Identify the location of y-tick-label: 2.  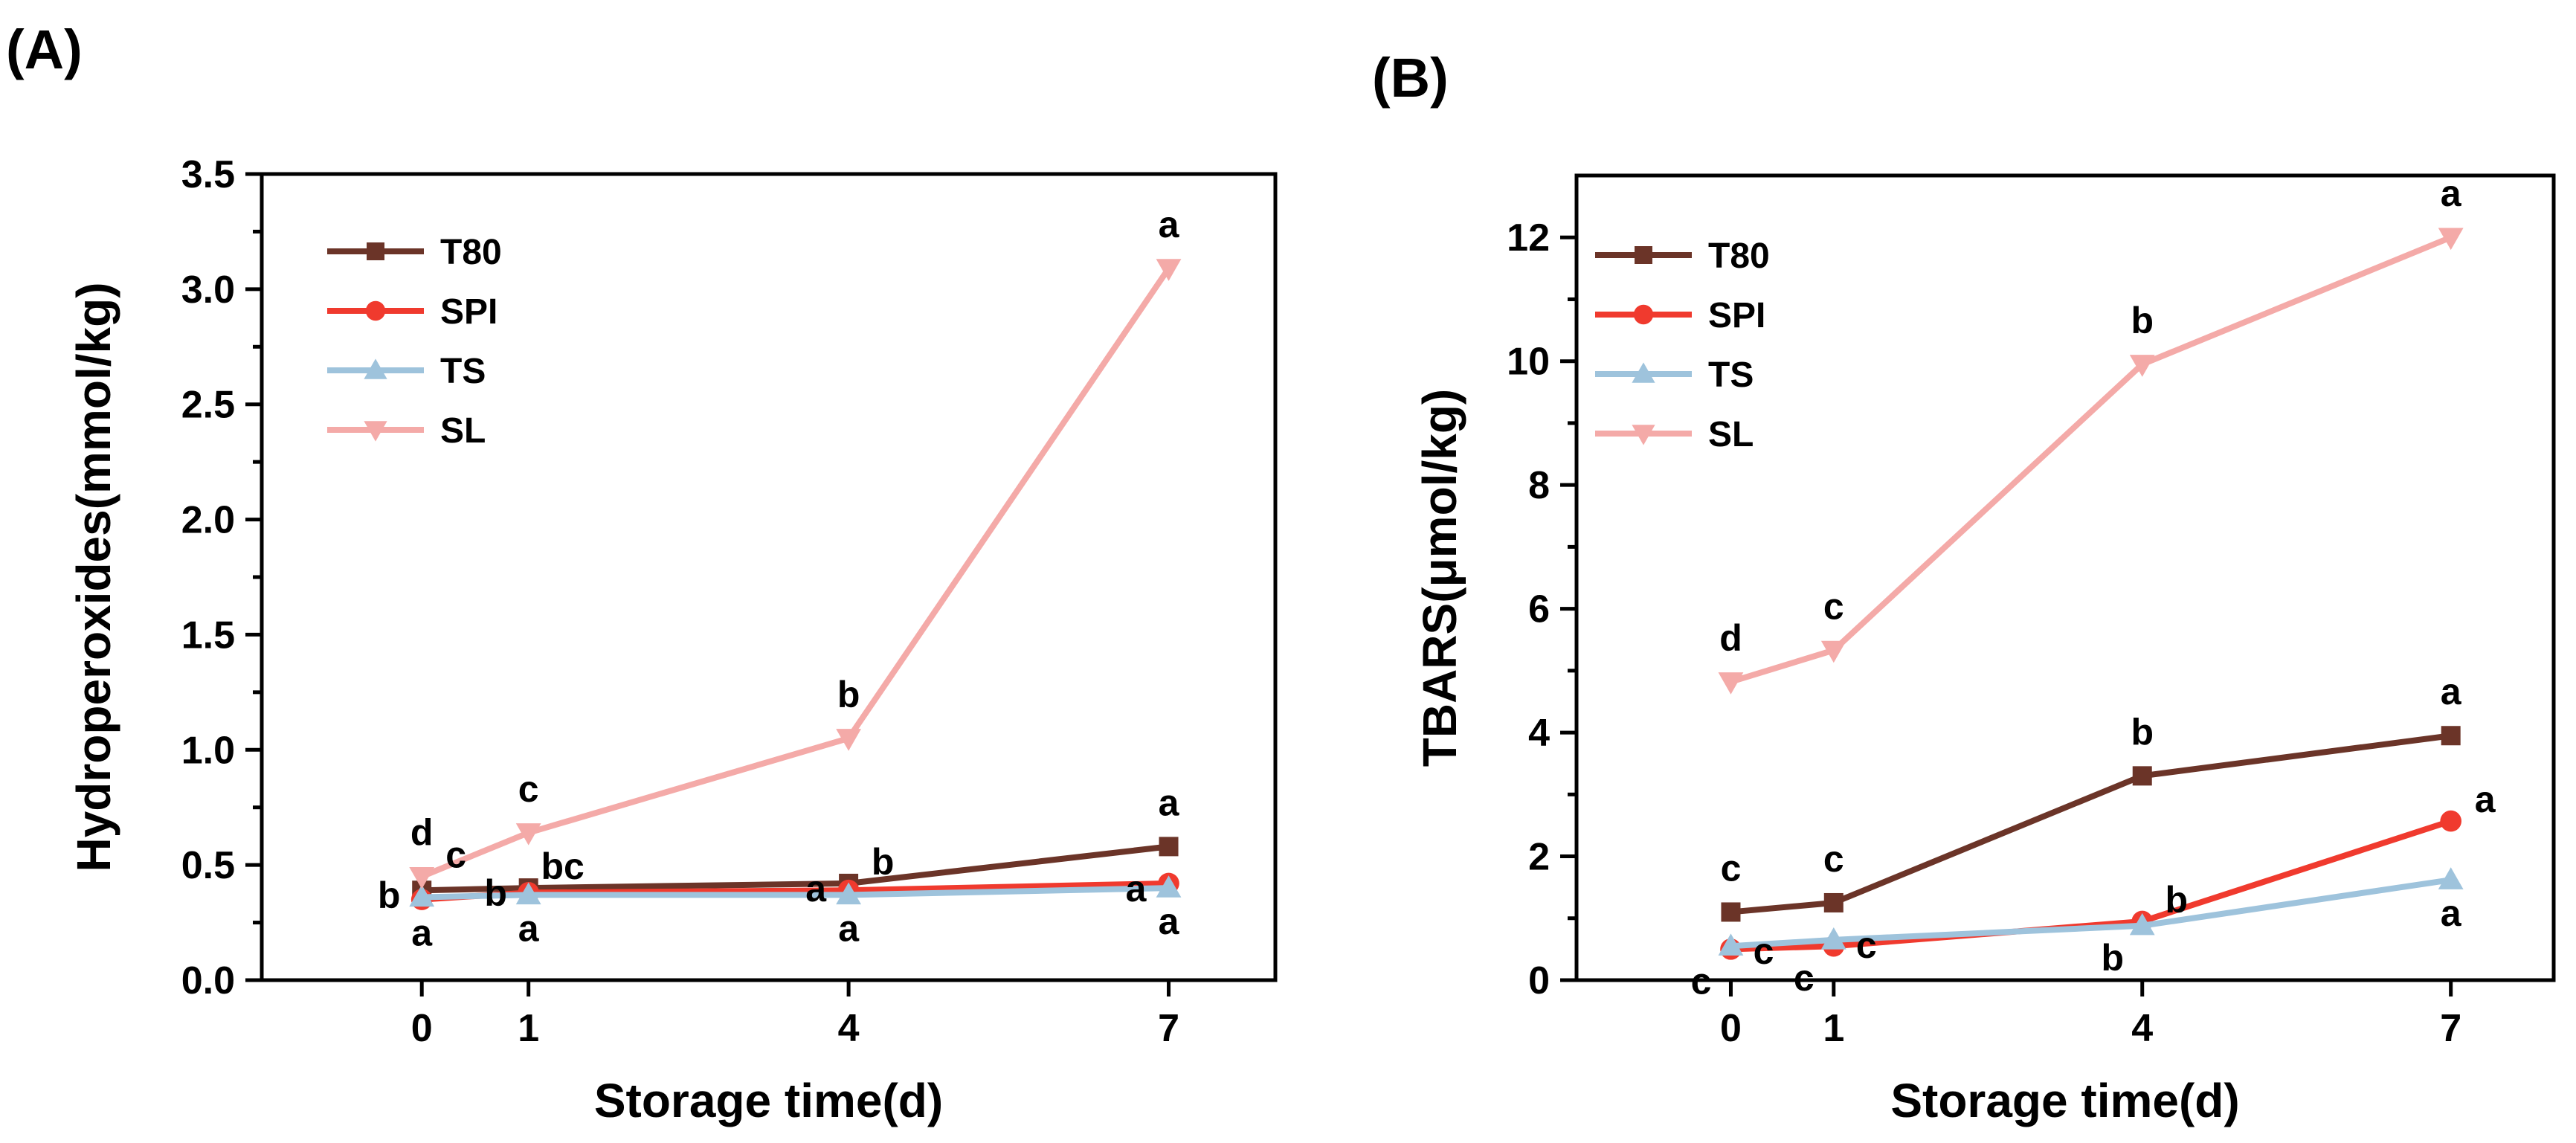
(1539, 857).